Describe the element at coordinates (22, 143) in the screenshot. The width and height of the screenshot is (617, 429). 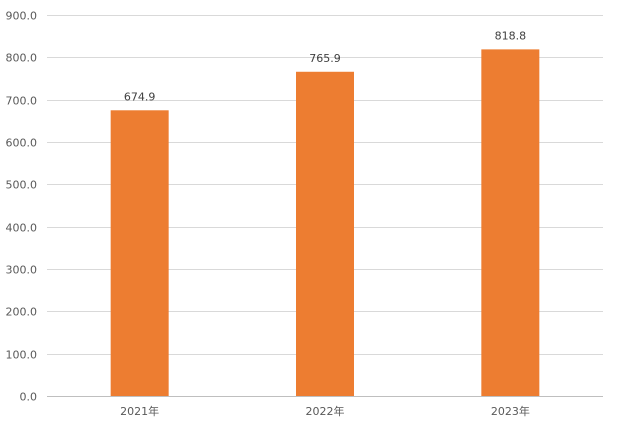
I see `y-tick-label: 600.0` at that location.